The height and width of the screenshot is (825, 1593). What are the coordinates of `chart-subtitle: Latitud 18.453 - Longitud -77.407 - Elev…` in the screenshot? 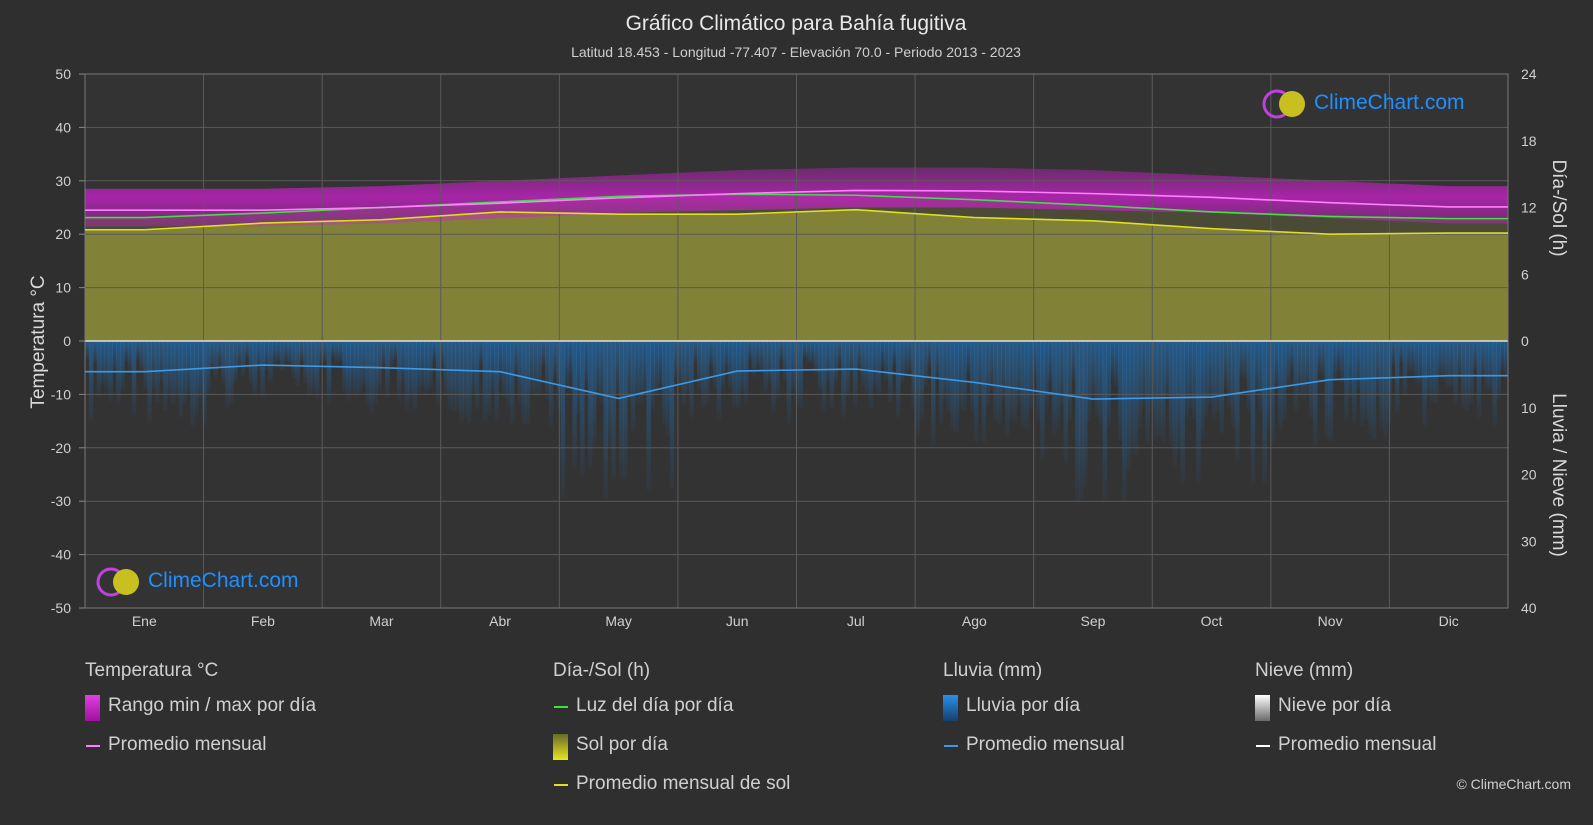 It's located at (796, 52).